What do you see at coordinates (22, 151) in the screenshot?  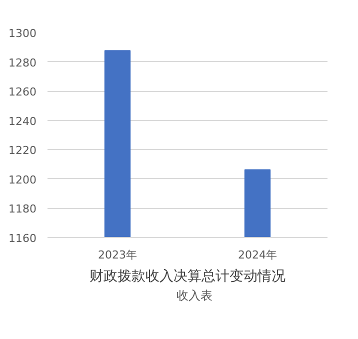 I see `y-tick-label: 1220` at bounding box center [22, 151].